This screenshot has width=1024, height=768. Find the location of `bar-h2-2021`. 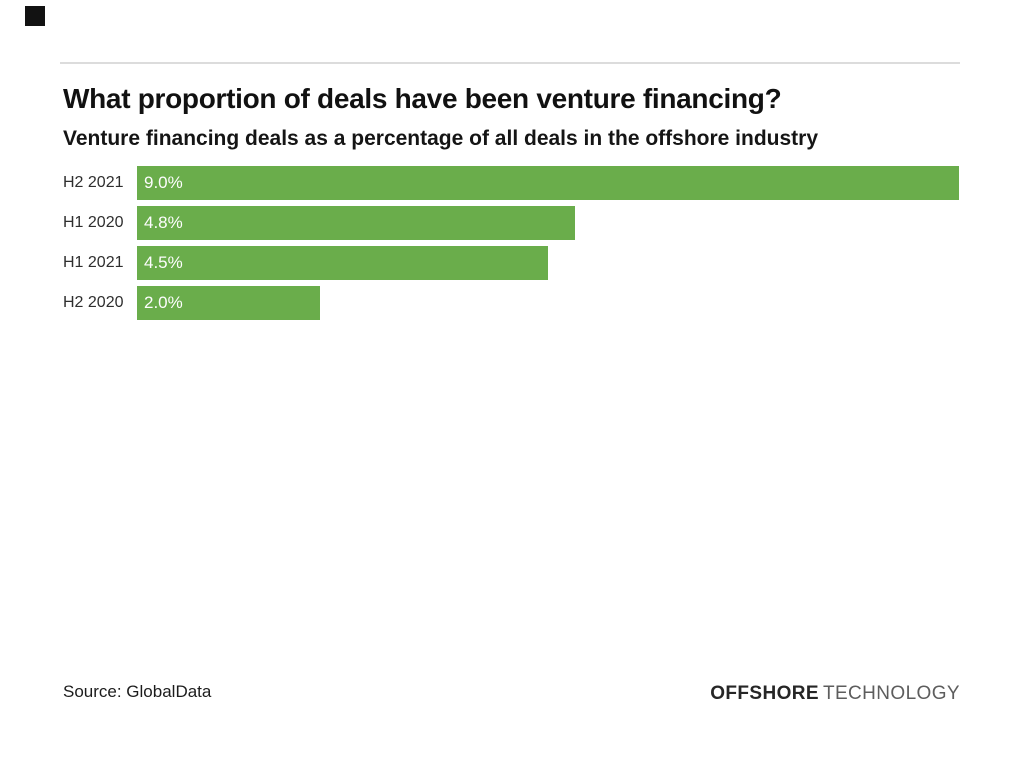

bar-h2-2021 is located at coordinates (548, 183).